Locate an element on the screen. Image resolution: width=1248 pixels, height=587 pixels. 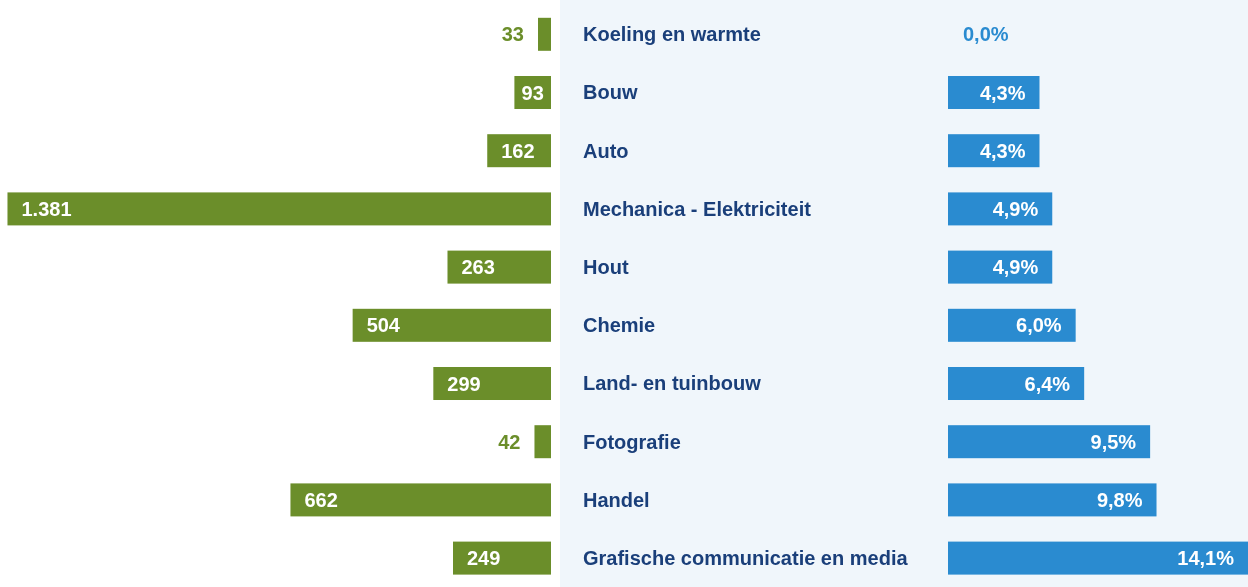
data-label: 662 is located at coordinates (321, 499).